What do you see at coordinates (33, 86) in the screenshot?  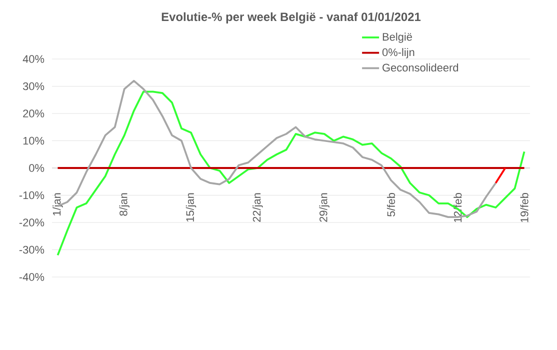 I see `y-tick-label: 30%` at bounding box center [33, 86].